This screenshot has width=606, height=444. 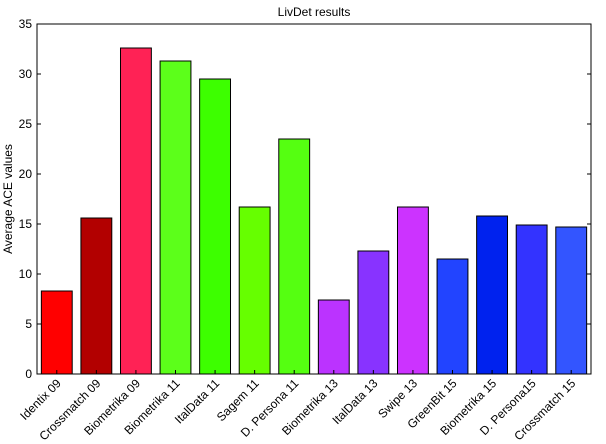 What do you see at coordinates (314, 12) in the screenshot?
I see `chart-title: LivDet results` at bounding box center [314, 12].